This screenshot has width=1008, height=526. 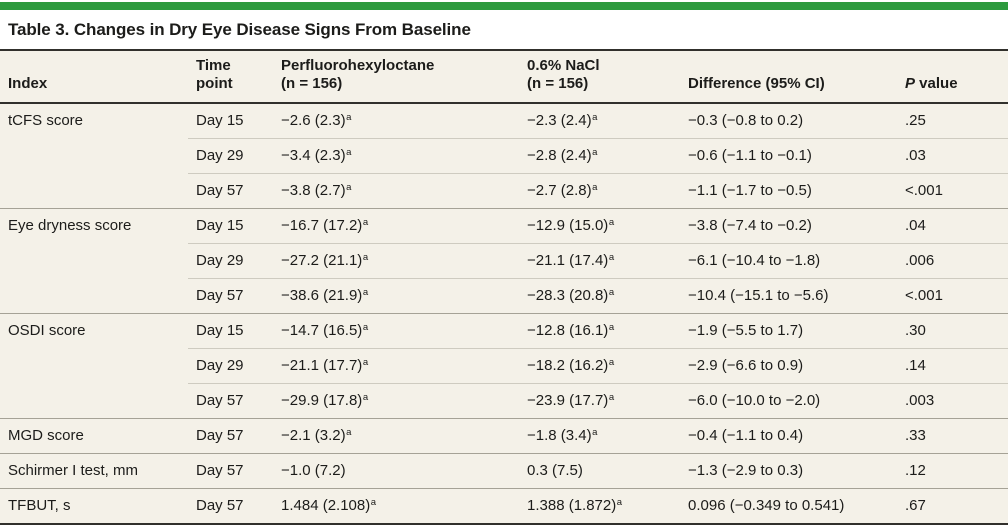 What do you see at coordinates (358, 65) in the screenshot?
I see `column-header-label: Perfluorohexyloctane` at bounding box center [358, 65].